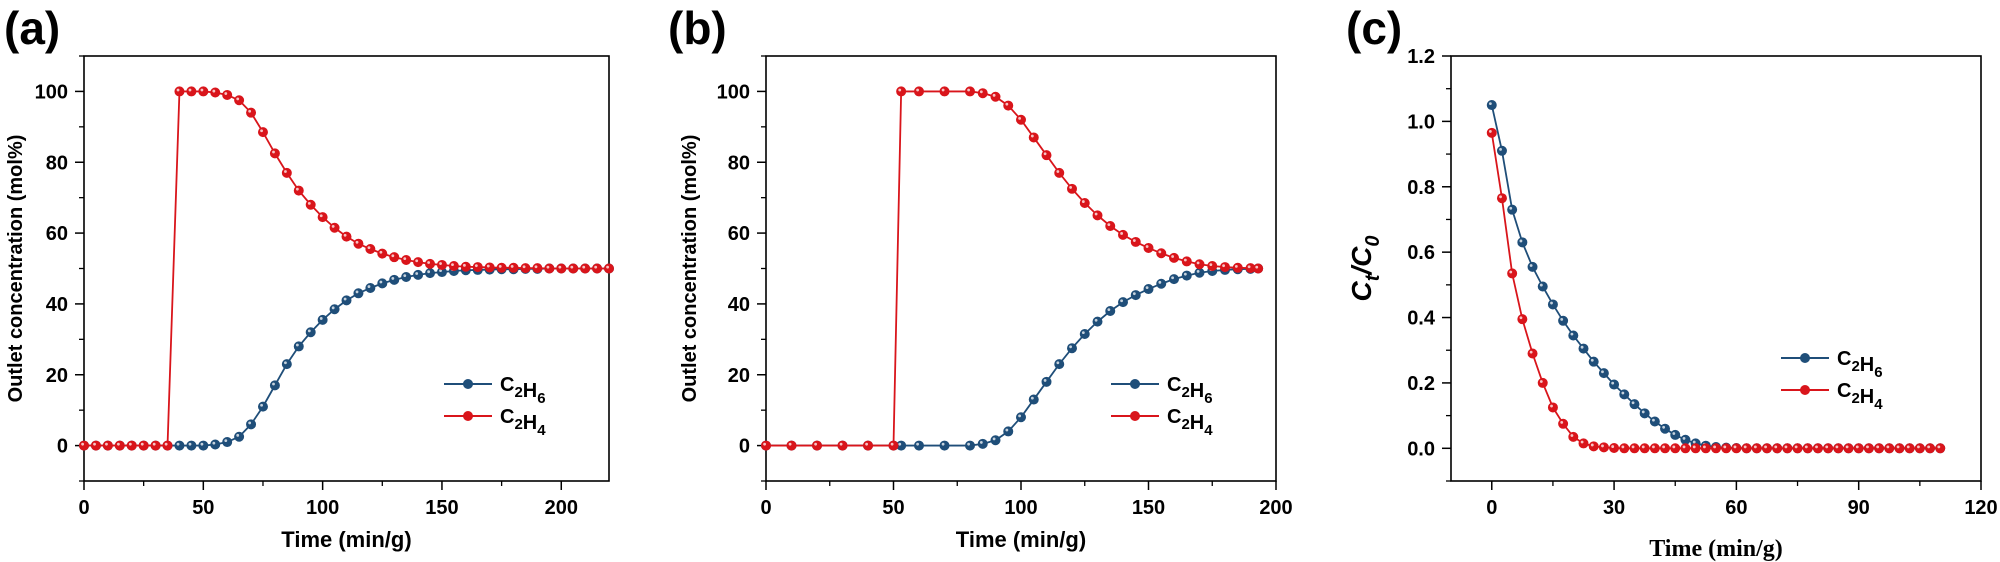  I want to click on legend-swatch-marker, so click(1135, 416).